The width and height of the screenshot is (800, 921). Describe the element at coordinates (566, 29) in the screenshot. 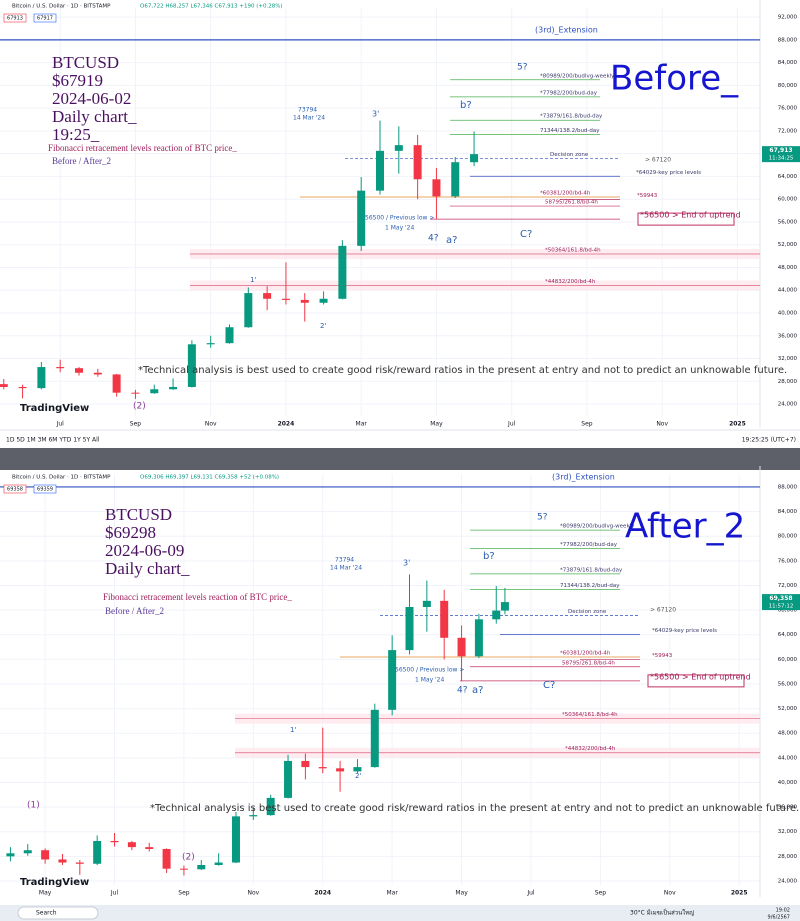

I see `level-label: (3rd)_Extension` at that location.